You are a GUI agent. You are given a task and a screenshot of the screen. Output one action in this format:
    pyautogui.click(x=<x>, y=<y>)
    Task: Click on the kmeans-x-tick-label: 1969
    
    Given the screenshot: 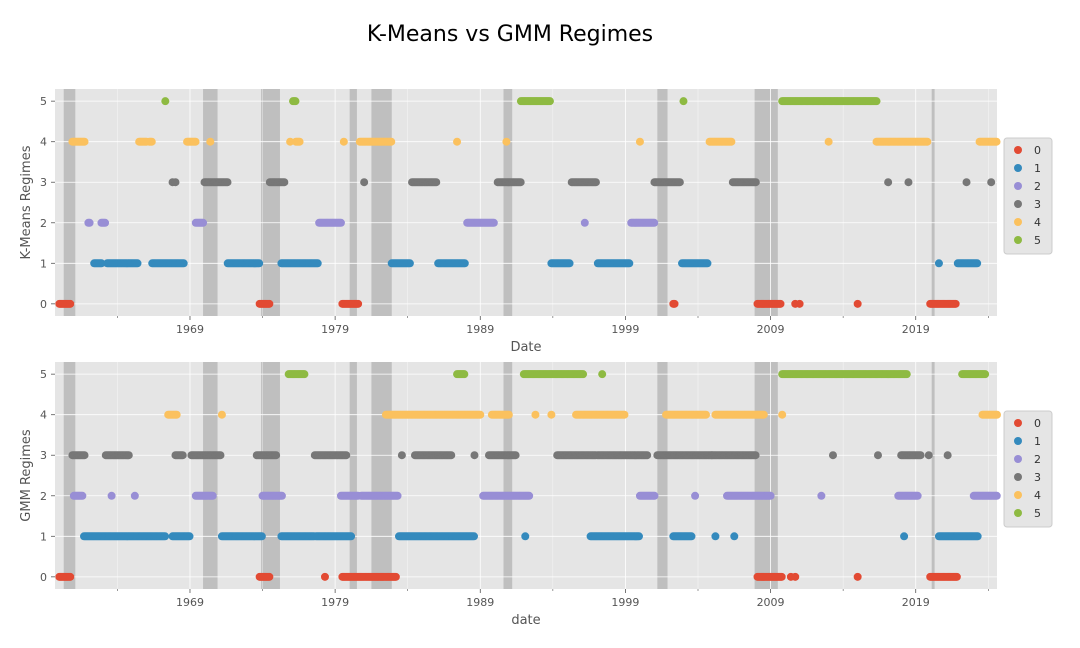 What is the action you would take?
    pyautogui.click(x=190, y=329)
    